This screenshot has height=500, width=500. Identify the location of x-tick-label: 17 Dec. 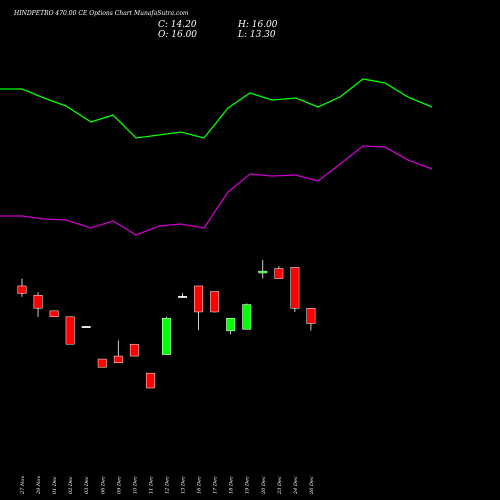
(216, 485).